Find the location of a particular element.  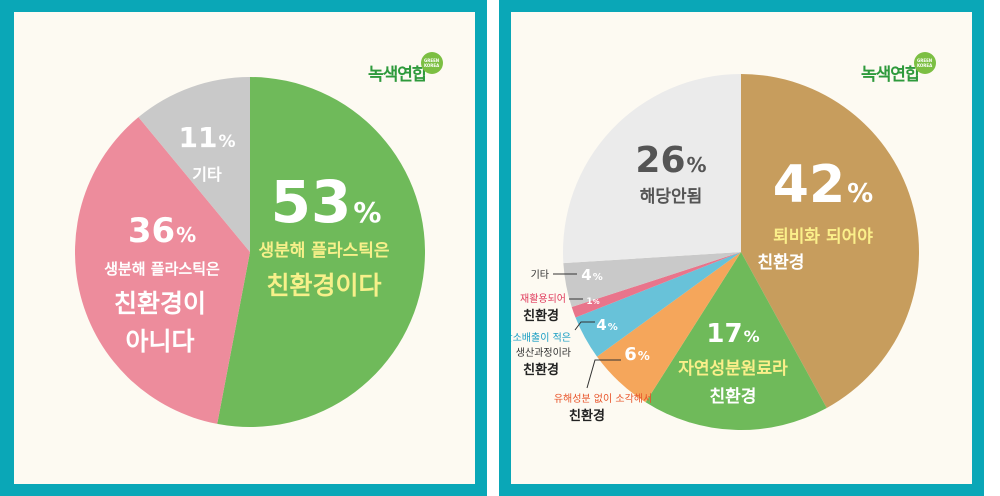

green-korea-logo-right: 녹색연합 GREEN KOREA is located at coordinates (898, 68).